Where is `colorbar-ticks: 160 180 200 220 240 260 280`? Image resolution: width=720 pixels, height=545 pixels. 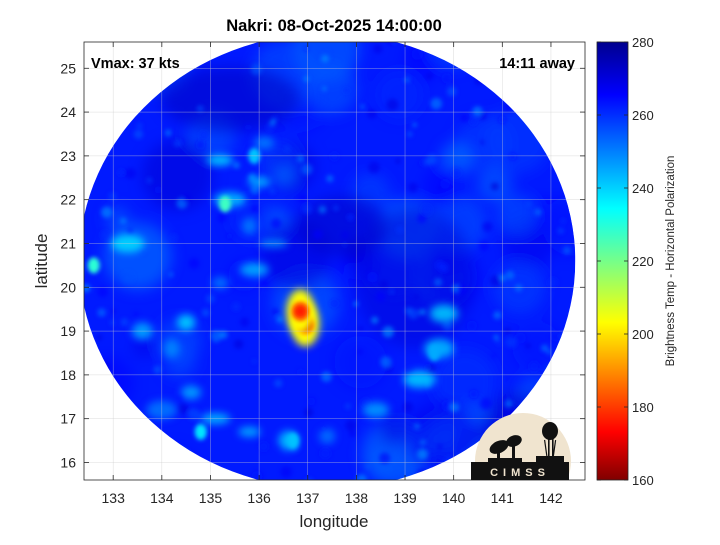 colorbar-ticks: 160 180 200 220 240 260 280 is located at coordinates (625, 261).